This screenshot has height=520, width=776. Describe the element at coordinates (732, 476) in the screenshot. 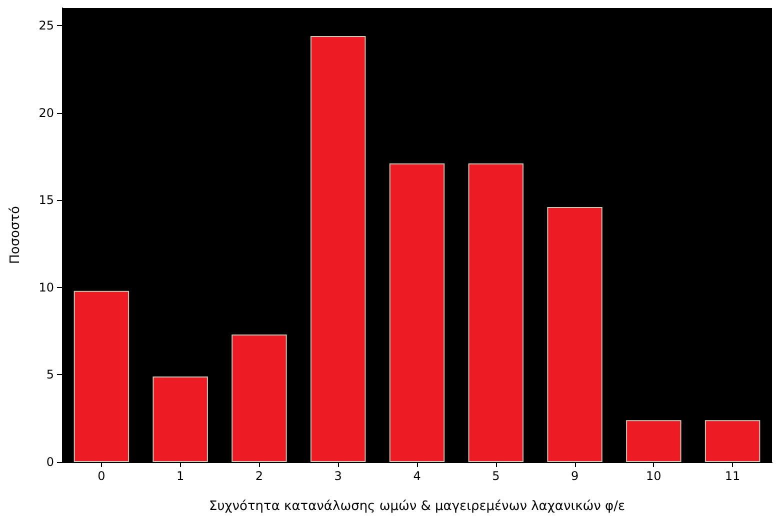

I see `x-tick-label: 11` at that location.